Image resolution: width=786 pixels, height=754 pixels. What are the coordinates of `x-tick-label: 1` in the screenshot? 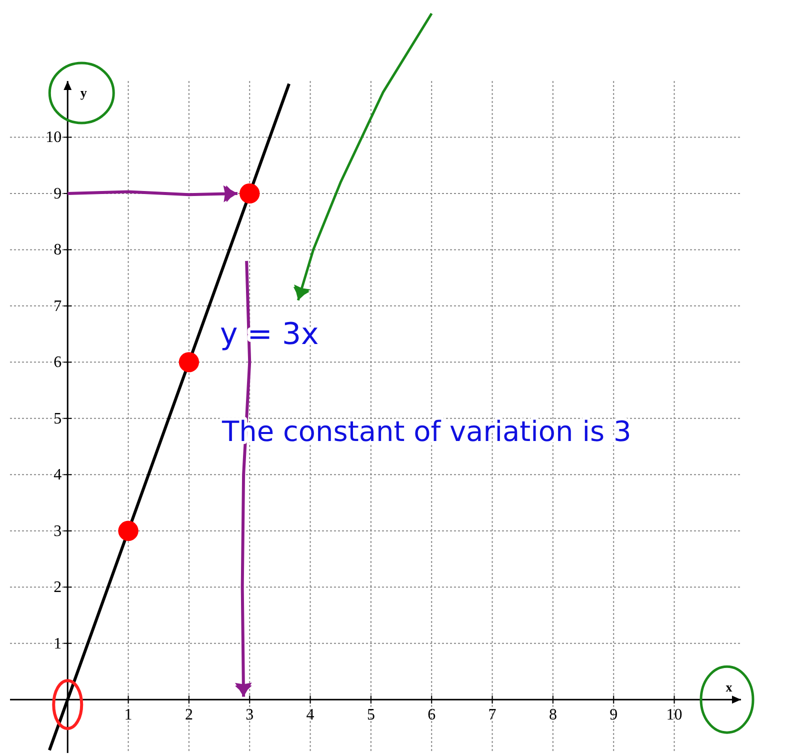 It's located at (128, 715).